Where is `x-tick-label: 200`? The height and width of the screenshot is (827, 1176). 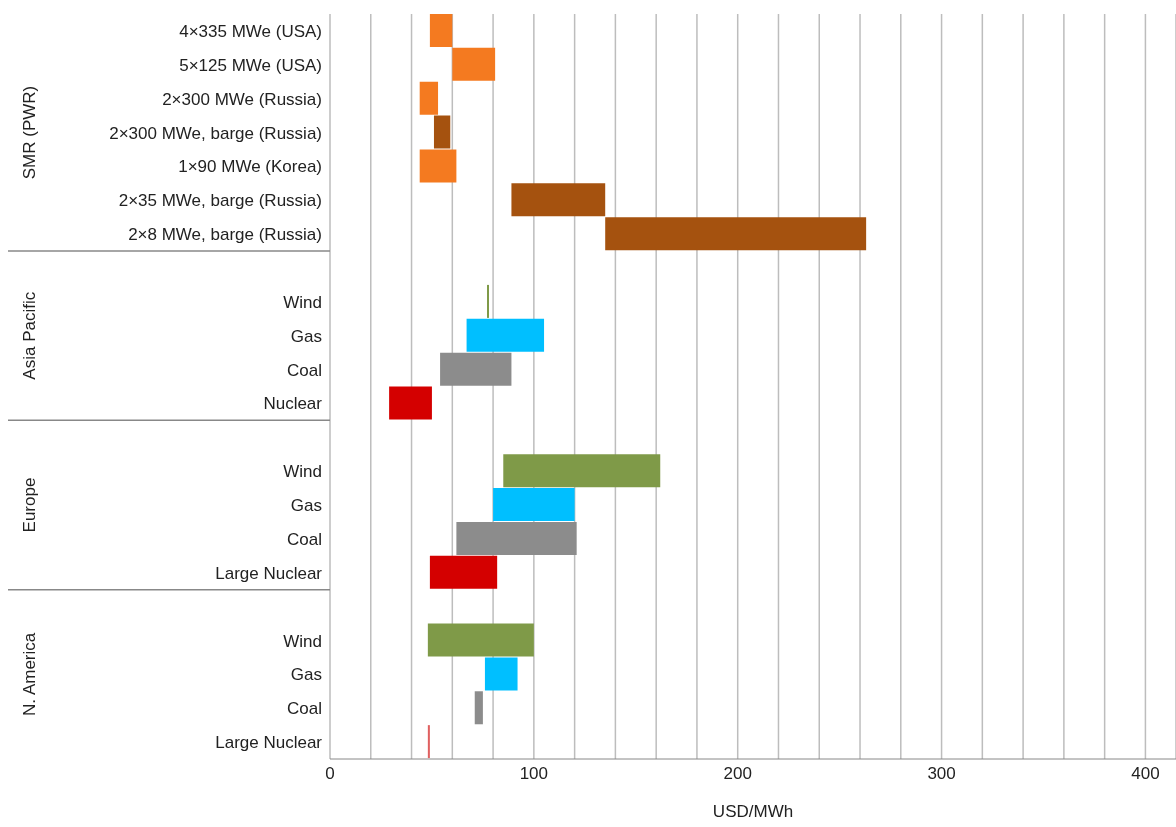
x-tick-label: 200 is located at coordinates (737, 774).